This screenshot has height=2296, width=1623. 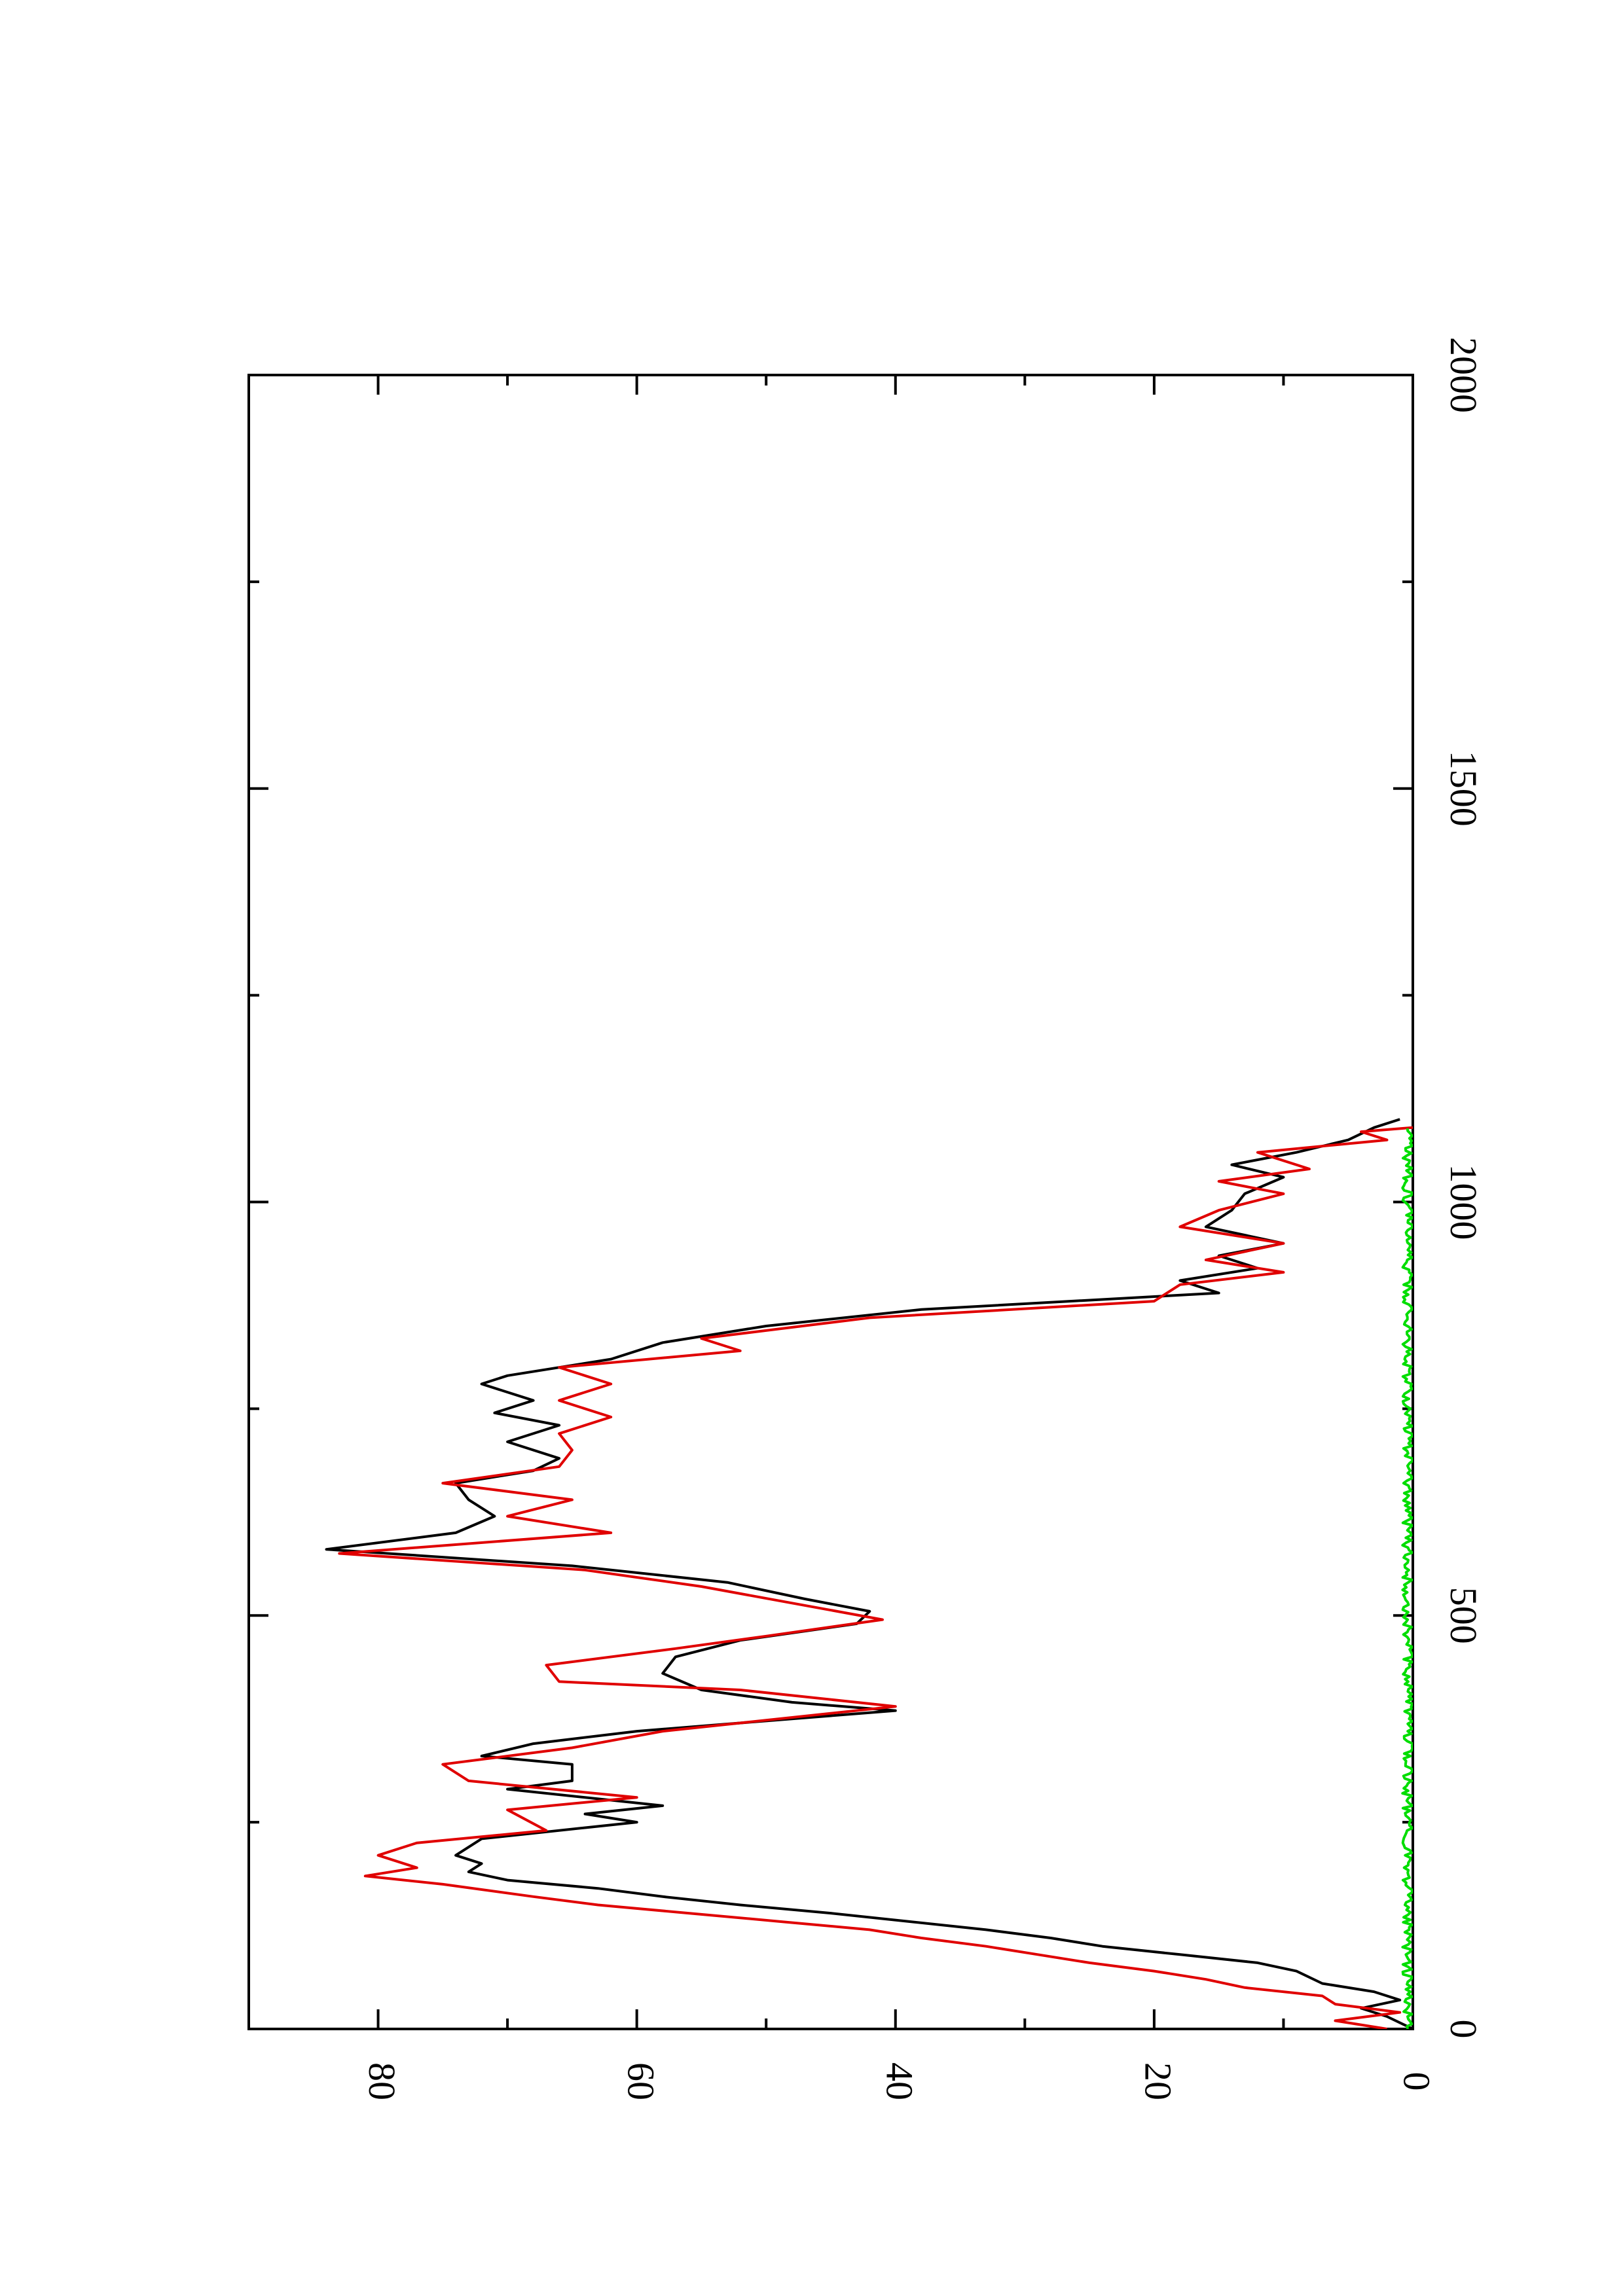 I want to click on x-tick-label: 2000, so click(x=1463, y=375).